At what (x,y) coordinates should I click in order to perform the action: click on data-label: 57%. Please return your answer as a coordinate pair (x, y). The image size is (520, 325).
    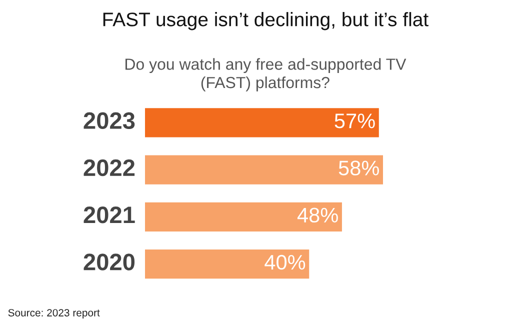
    Looking at the image, I should click on (354, 121).